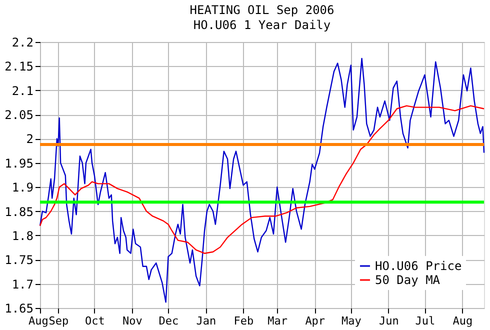  What do you see at coordinates (206, 321) in the screenshot?
I see `x-tick-label: Jan` at bounding box center [206, 321].